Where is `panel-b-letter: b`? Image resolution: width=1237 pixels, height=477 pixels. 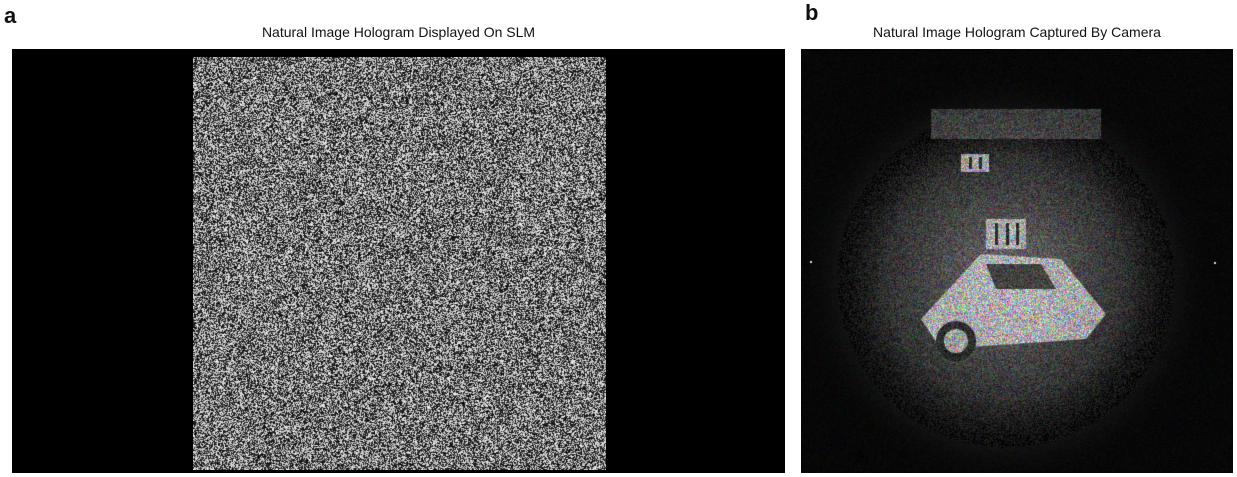 panel-b-letter: b is located at coordinates (812, 12).